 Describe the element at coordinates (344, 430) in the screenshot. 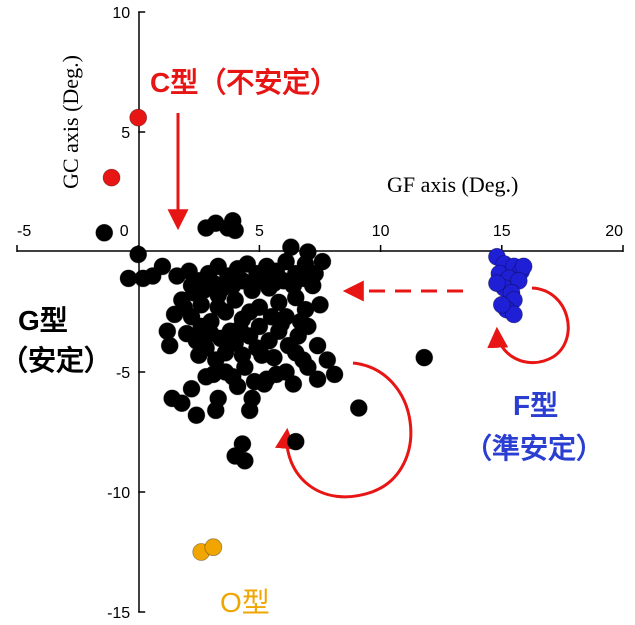

I see `g-rotation-arrow` at that location.